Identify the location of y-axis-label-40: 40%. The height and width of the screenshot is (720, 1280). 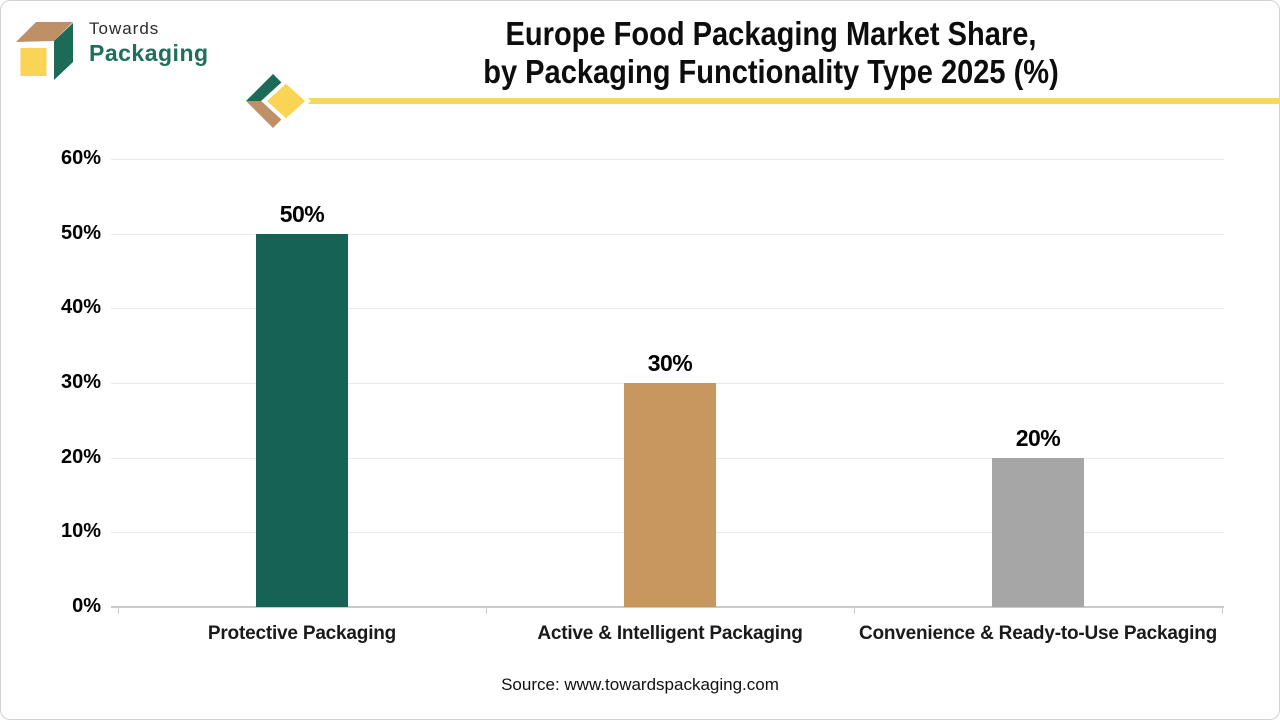
(80, 307).